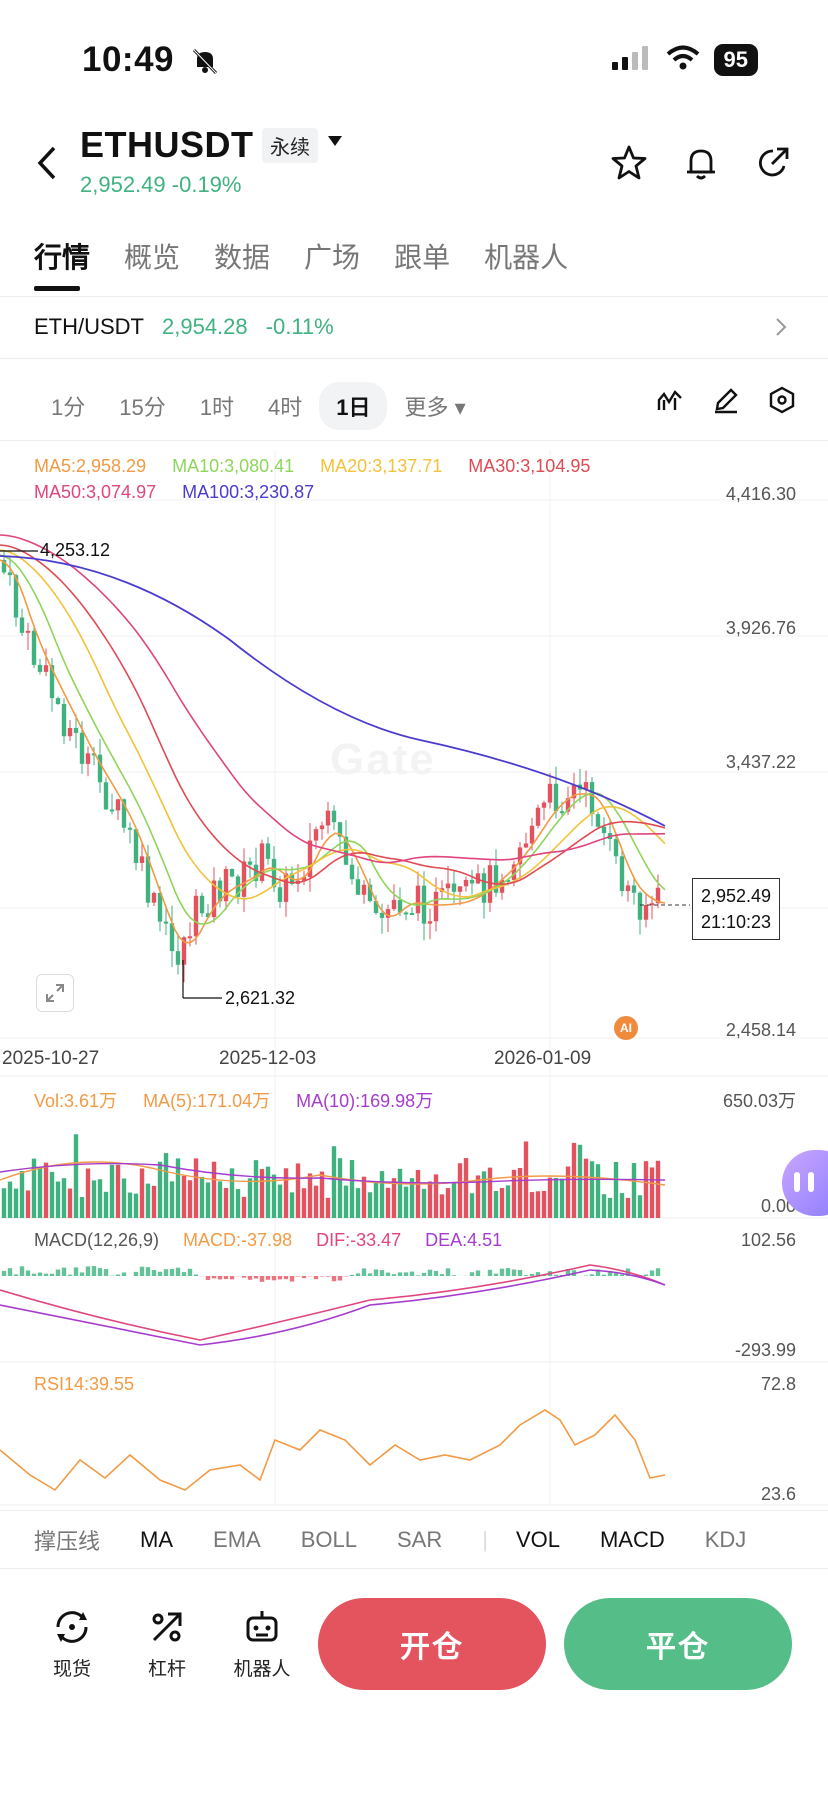 The height and width of the screenshot is (1796, 828). Describe the element at coordinates (207, 1101) in the screenshot. I see `volume-ma5: MA(5):171.04万` at that location.